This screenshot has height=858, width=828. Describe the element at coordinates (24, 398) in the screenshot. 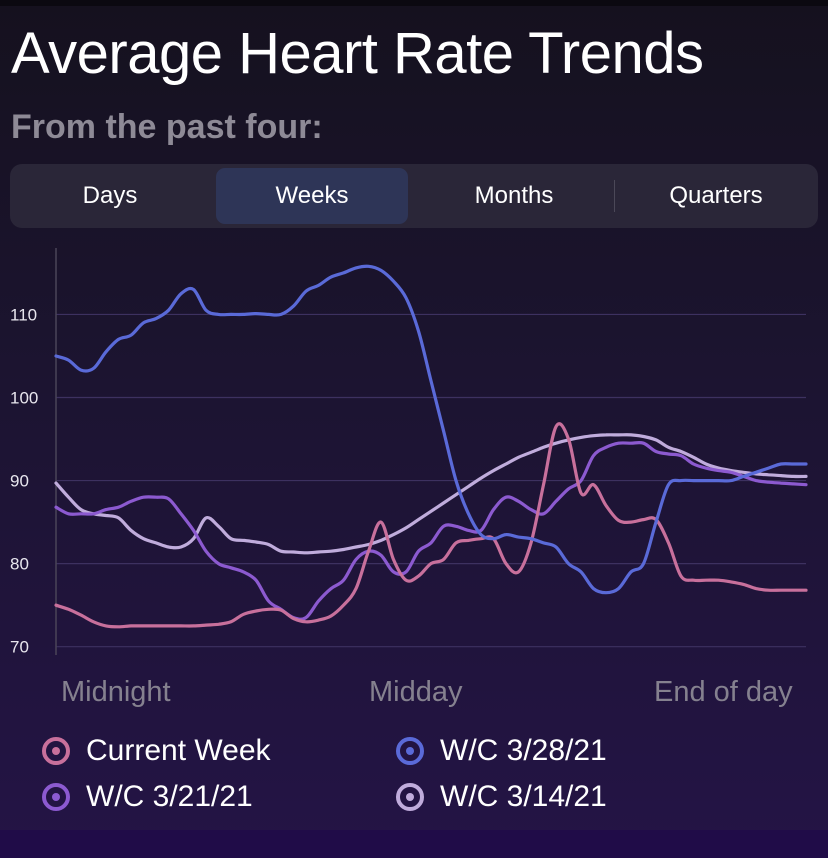

I see `y-tick-label-100: 100` at that location.